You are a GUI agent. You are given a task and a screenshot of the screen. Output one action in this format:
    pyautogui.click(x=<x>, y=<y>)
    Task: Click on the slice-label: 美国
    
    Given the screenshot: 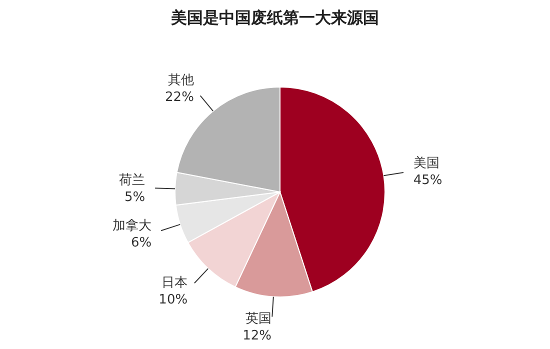 What is the action you would take?
    pyautogui.click(x=426, y=162)
    